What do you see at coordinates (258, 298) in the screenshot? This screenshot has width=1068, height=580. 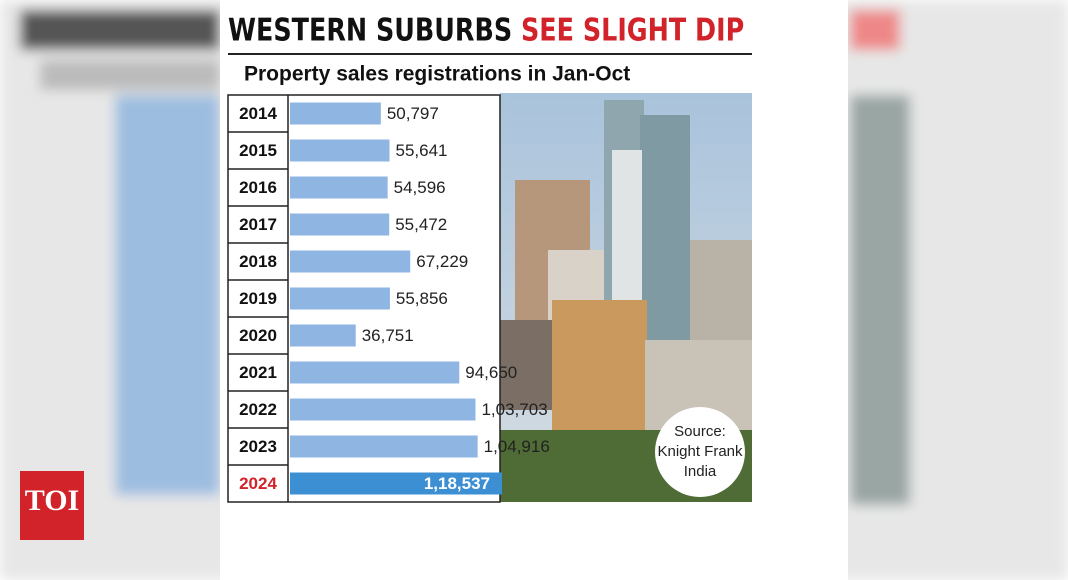 I see `category-label: 2019` at bounding box center [258, 298].